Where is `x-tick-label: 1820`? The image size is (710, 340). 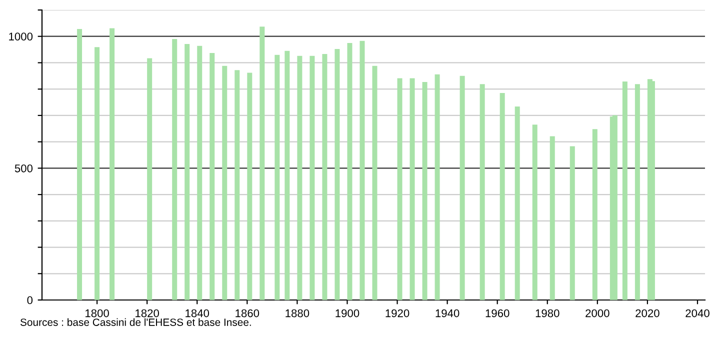
x-tick-label: 1820 is located at coordinates (148, 313).